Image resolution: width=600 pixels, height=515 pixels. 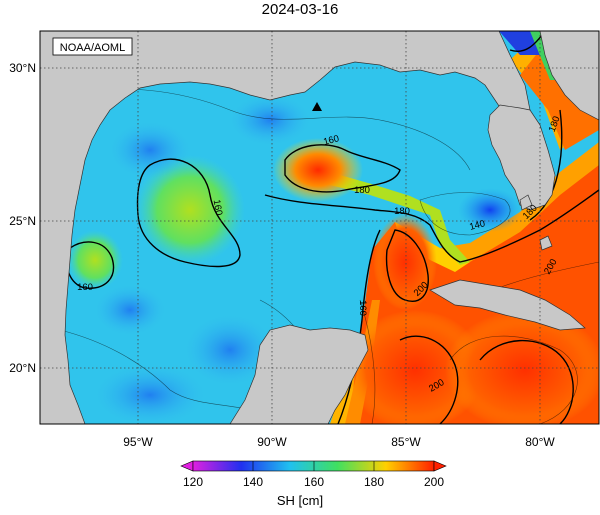 I want to click on colorbar-tick: 200, so click(x=434, y=482).